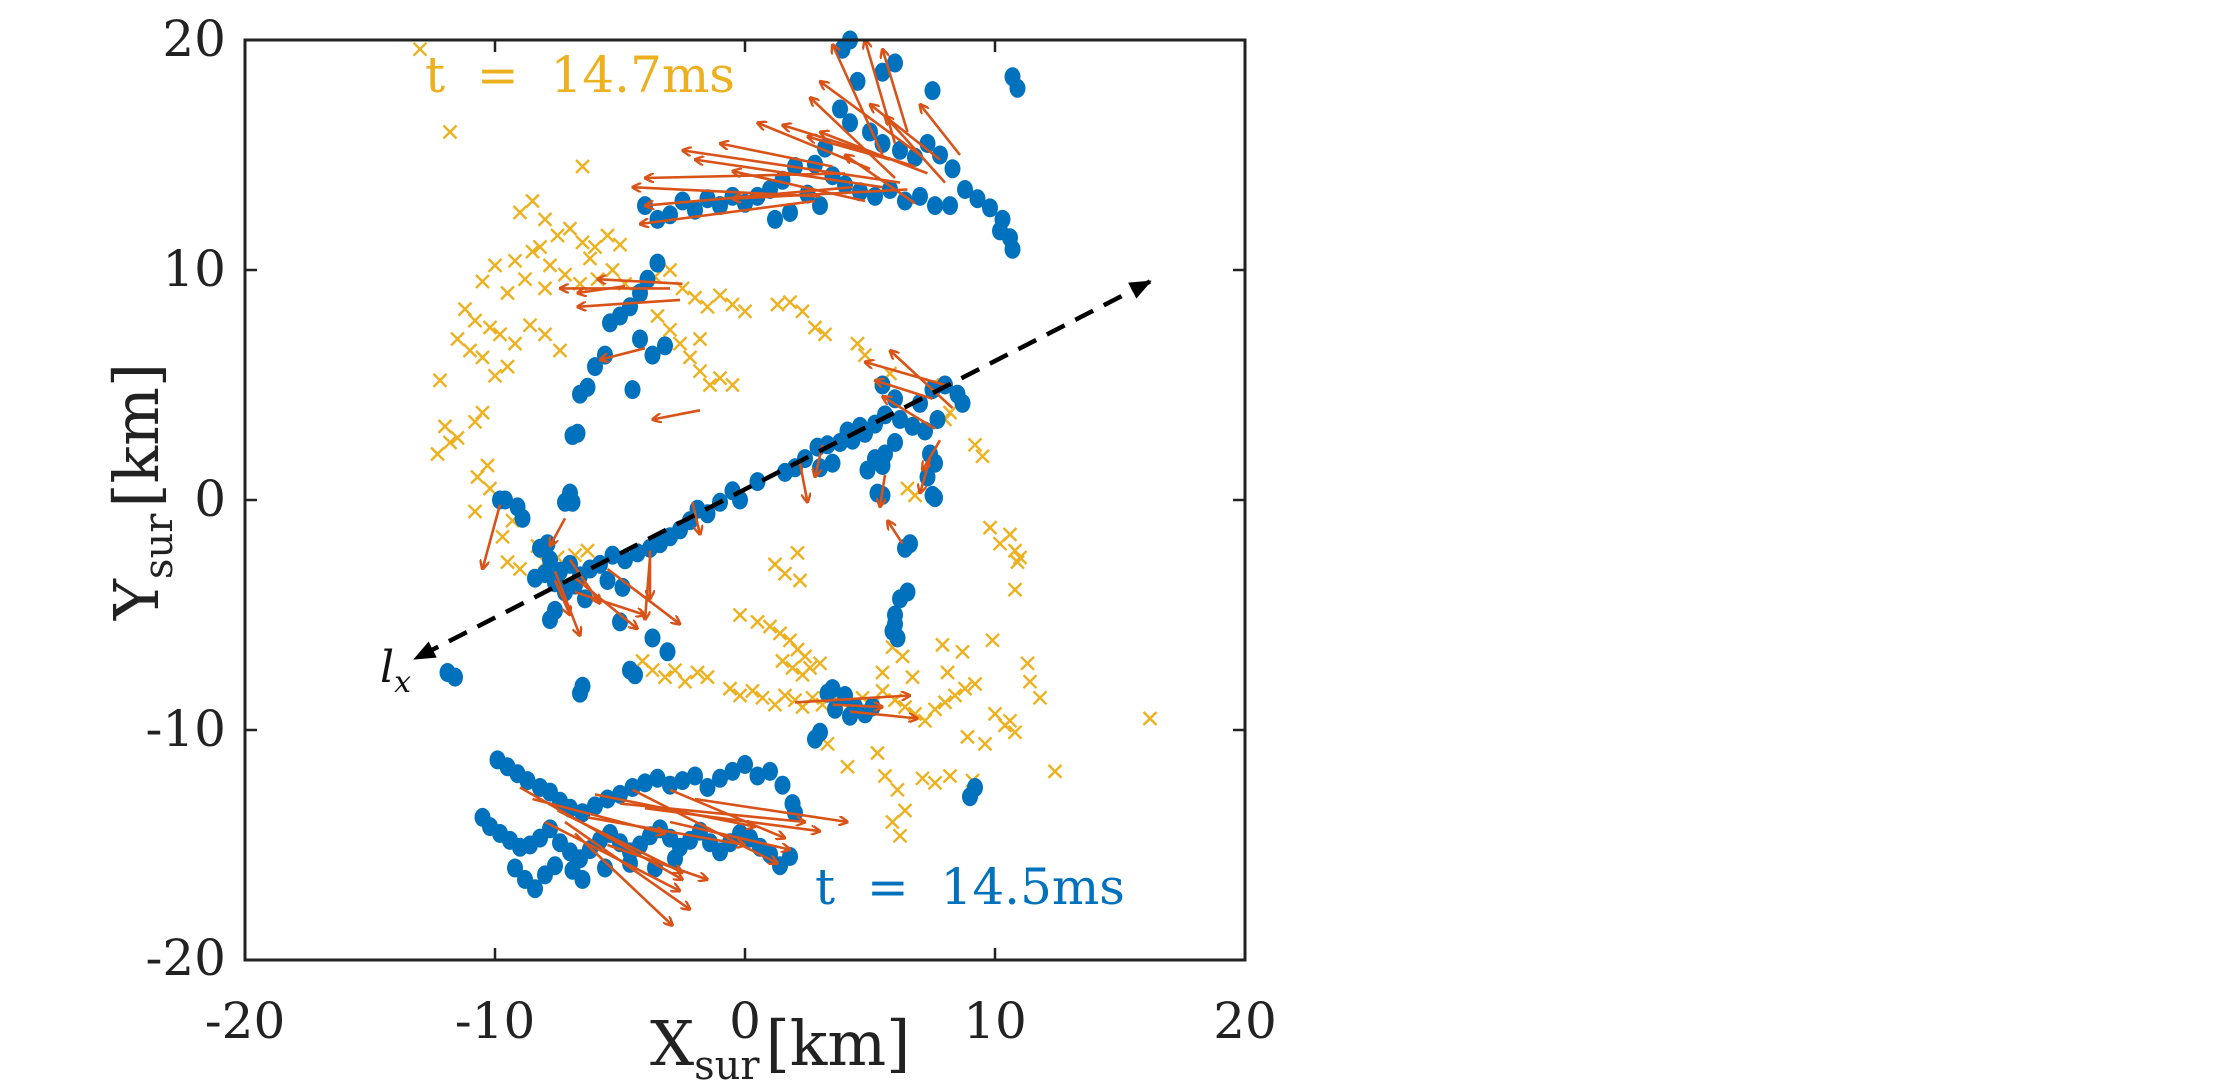 This screenshot has height=1084, width=2226. I want to click on x-tick-label: -10, so click(495, 1021).